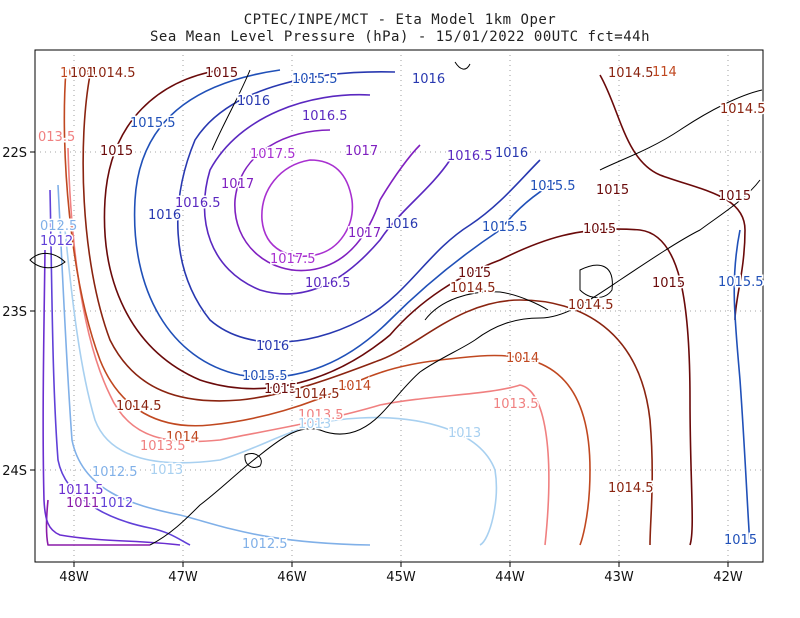  Describe the element at coordinates (510, 577) in the screenshot. I see `x-tick-label: 44W` at that location.